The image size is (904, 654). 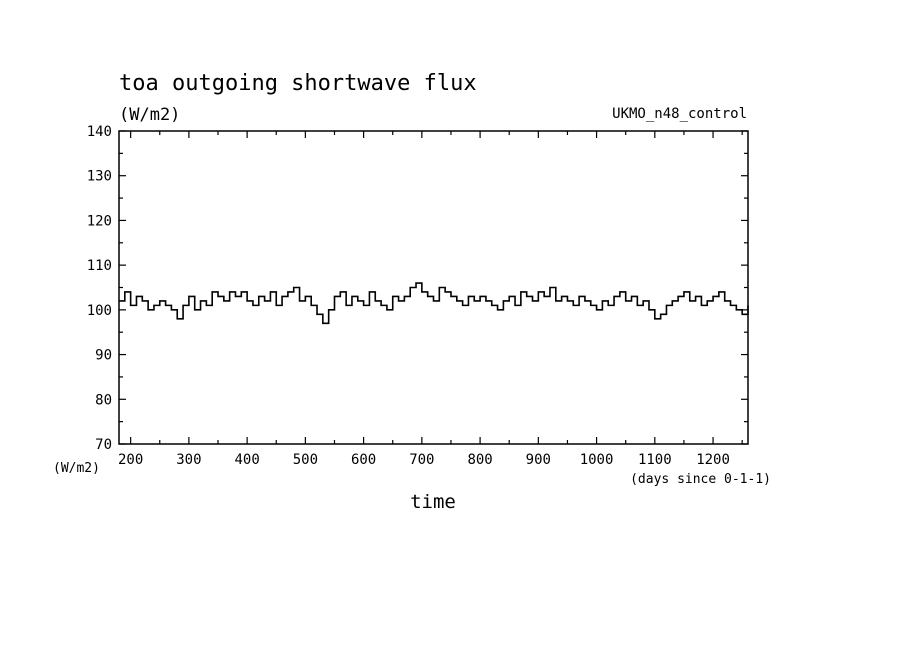 What do you see at coordinates (99, 177) in the screenshot?
I see `y-tick-label: 130` at bounding box center [99, 177].